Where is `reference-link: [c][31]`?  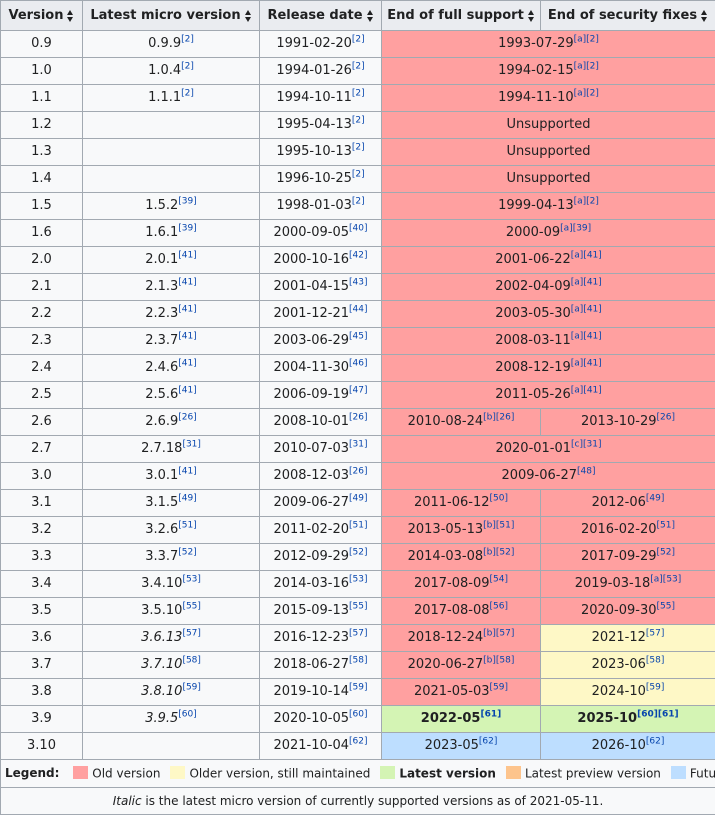
reference-link: [c][31] is located at coordinates (586, 445).